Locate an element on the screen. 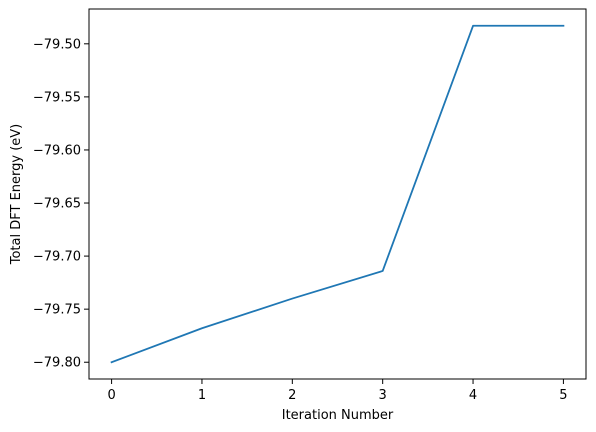  x-tick-label: 3 is located at coordinates (383, 395).